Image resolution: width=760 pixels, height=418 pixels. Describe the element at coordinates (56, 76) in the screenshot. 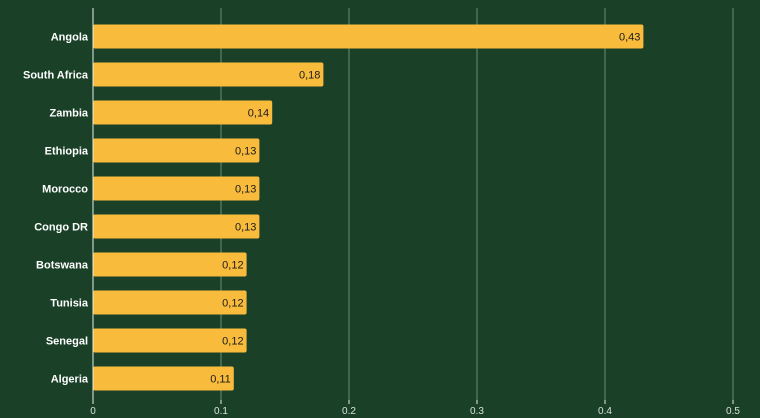

I see `category-label: South Africa` at that location.